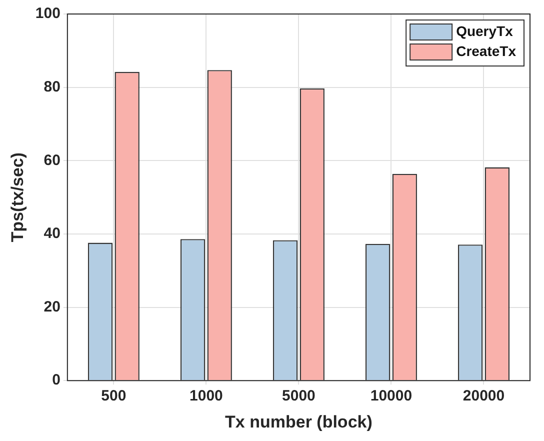 This screenshot has height=441, width=544. I want to click on legend-label: QueryTx, so click(485, 30).